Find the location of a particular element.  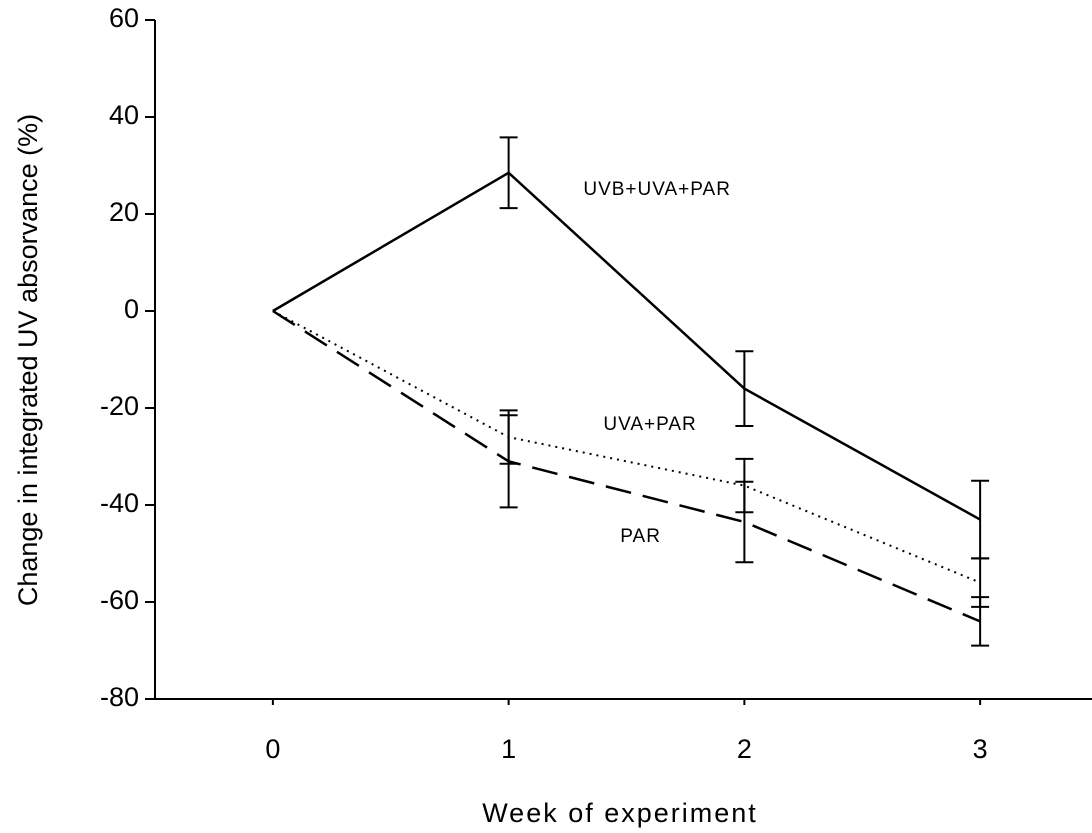

y-tick-label: -40 is located at coordinates (119, 503).